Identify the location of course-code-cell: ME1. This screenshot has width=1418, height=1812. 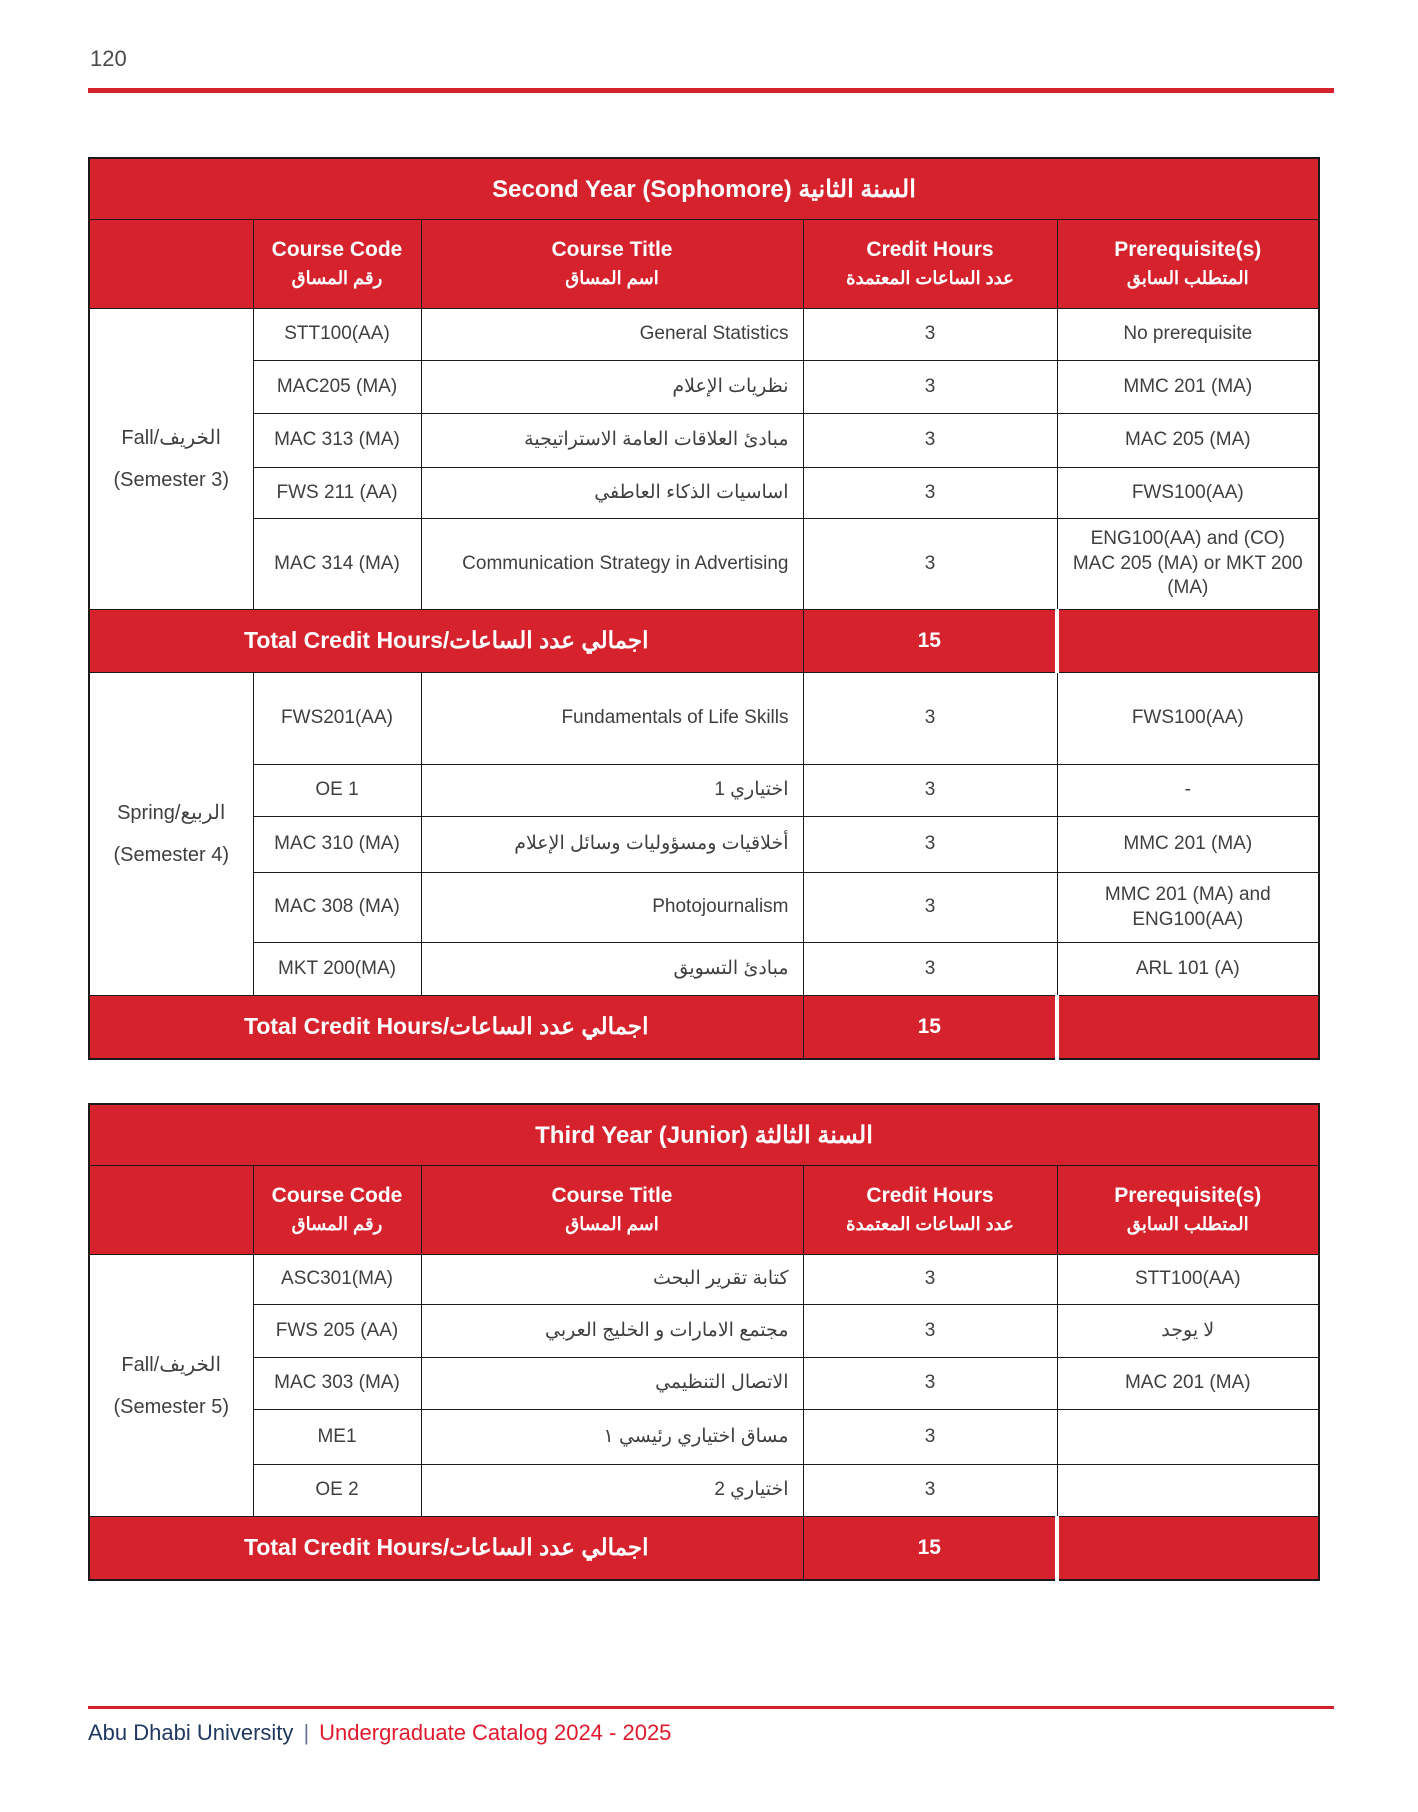
(337, 1437).